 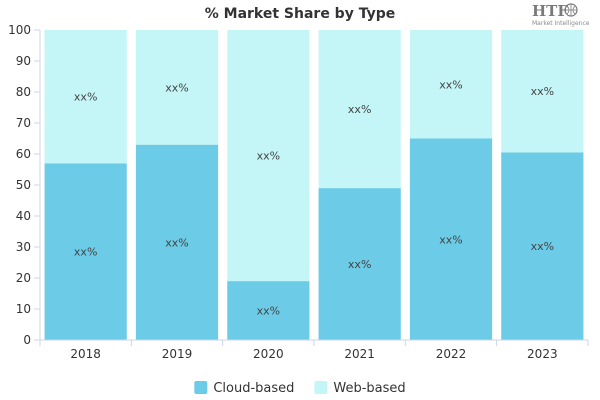 I want to click on bar-web-based-2019, so click(x=177, y=87).